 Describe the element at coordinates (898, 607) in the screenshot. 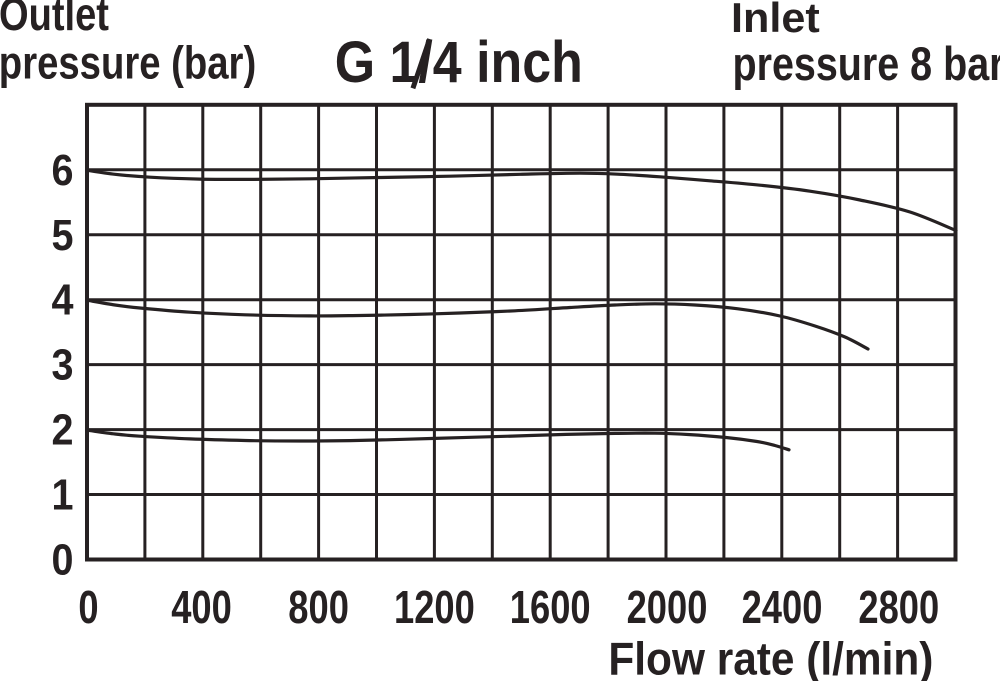

I see `svg-text: 2800` at that location.